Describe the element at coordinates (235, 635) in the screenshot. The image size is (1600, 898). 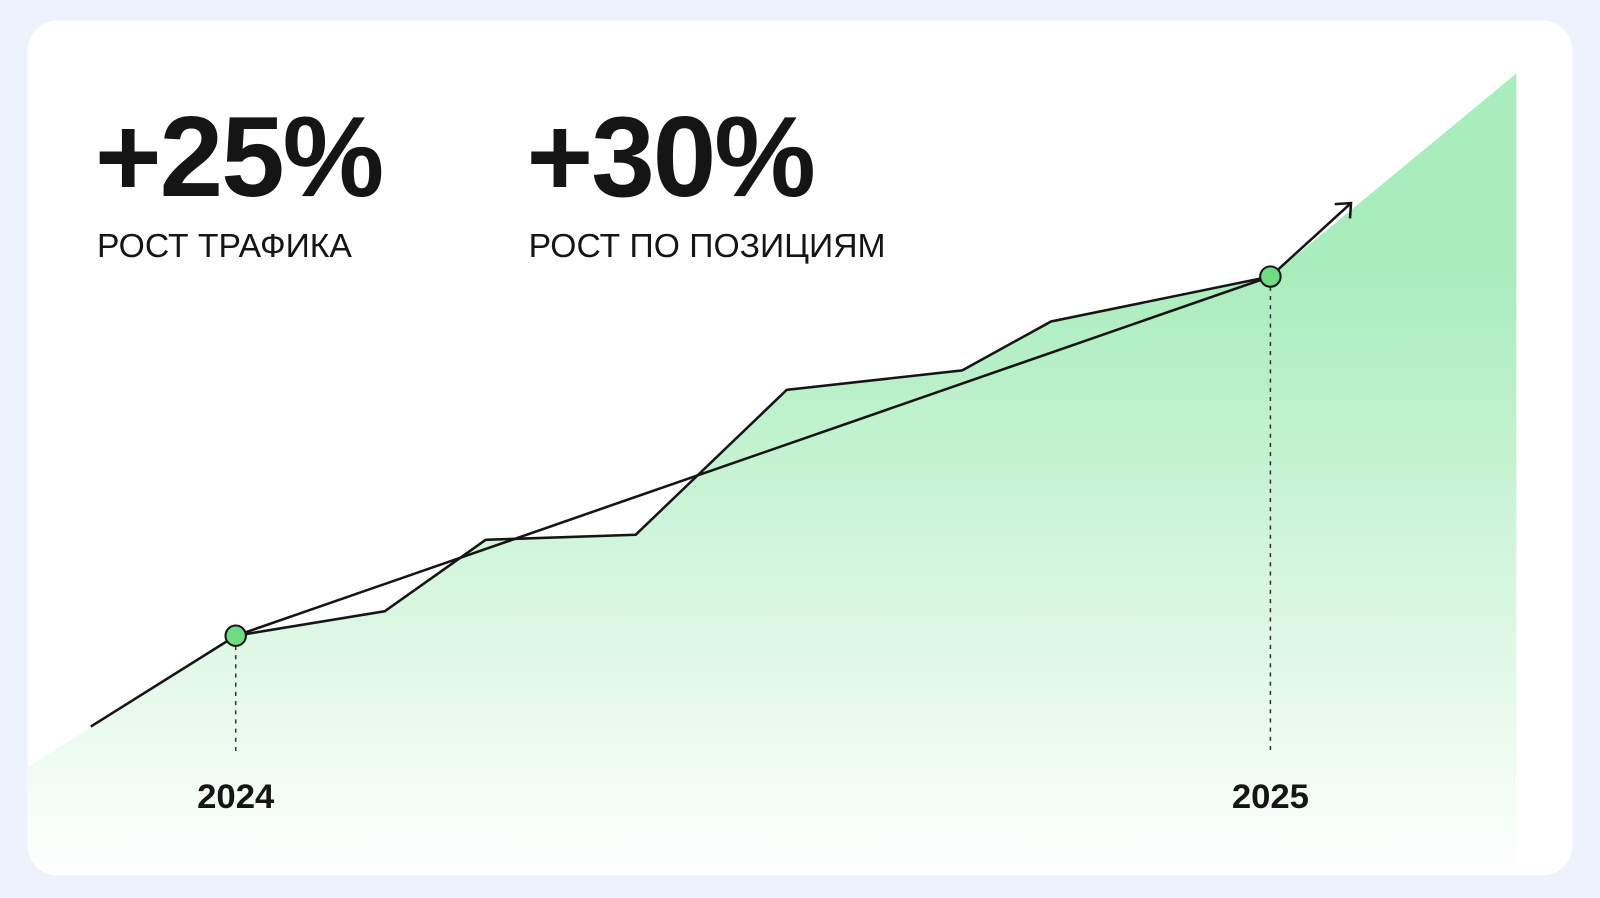
I see `start-point` at that location.